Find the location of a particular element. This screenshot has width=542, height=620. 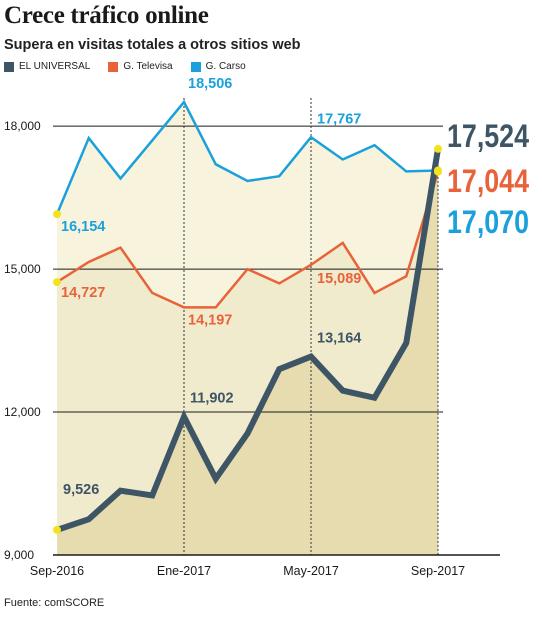

series-line-g-carso is located at coordinates (247, 157).